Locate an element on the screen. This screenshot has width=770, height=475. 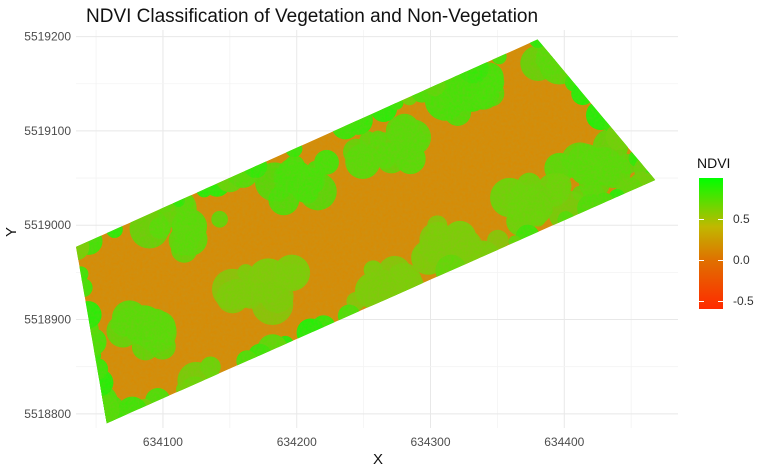
legend-title: NDVI is located at coordinates (714, 163).